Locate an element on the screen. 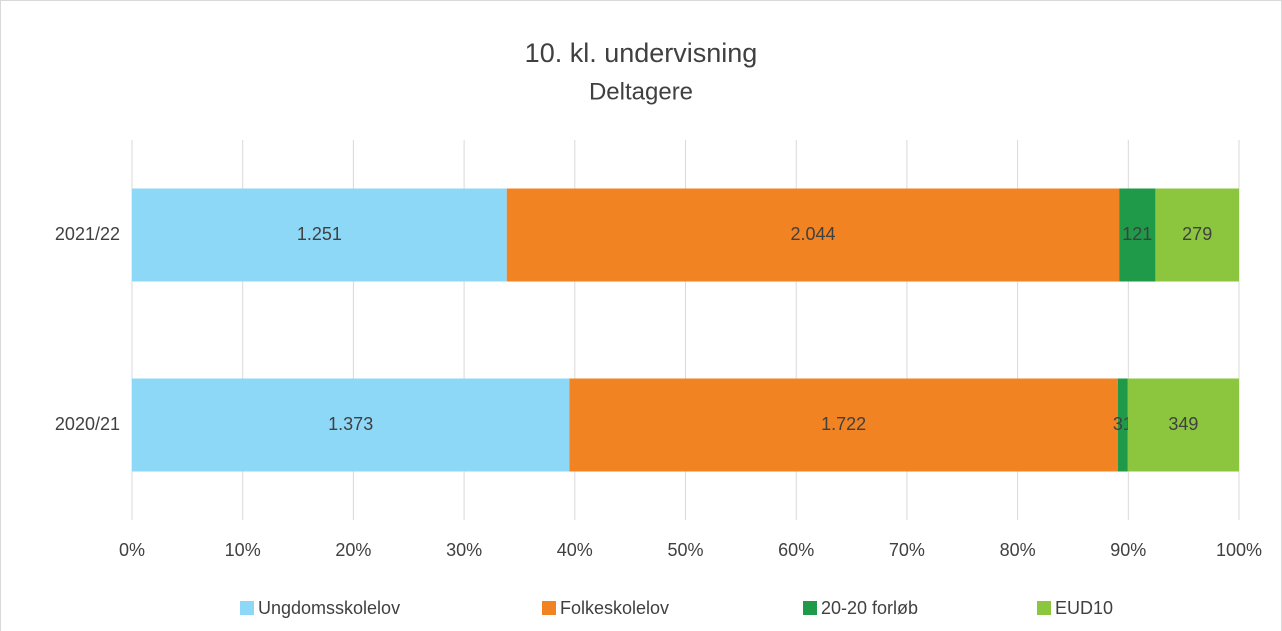  data-label: 1.722 is located at coordinates (843, 424).